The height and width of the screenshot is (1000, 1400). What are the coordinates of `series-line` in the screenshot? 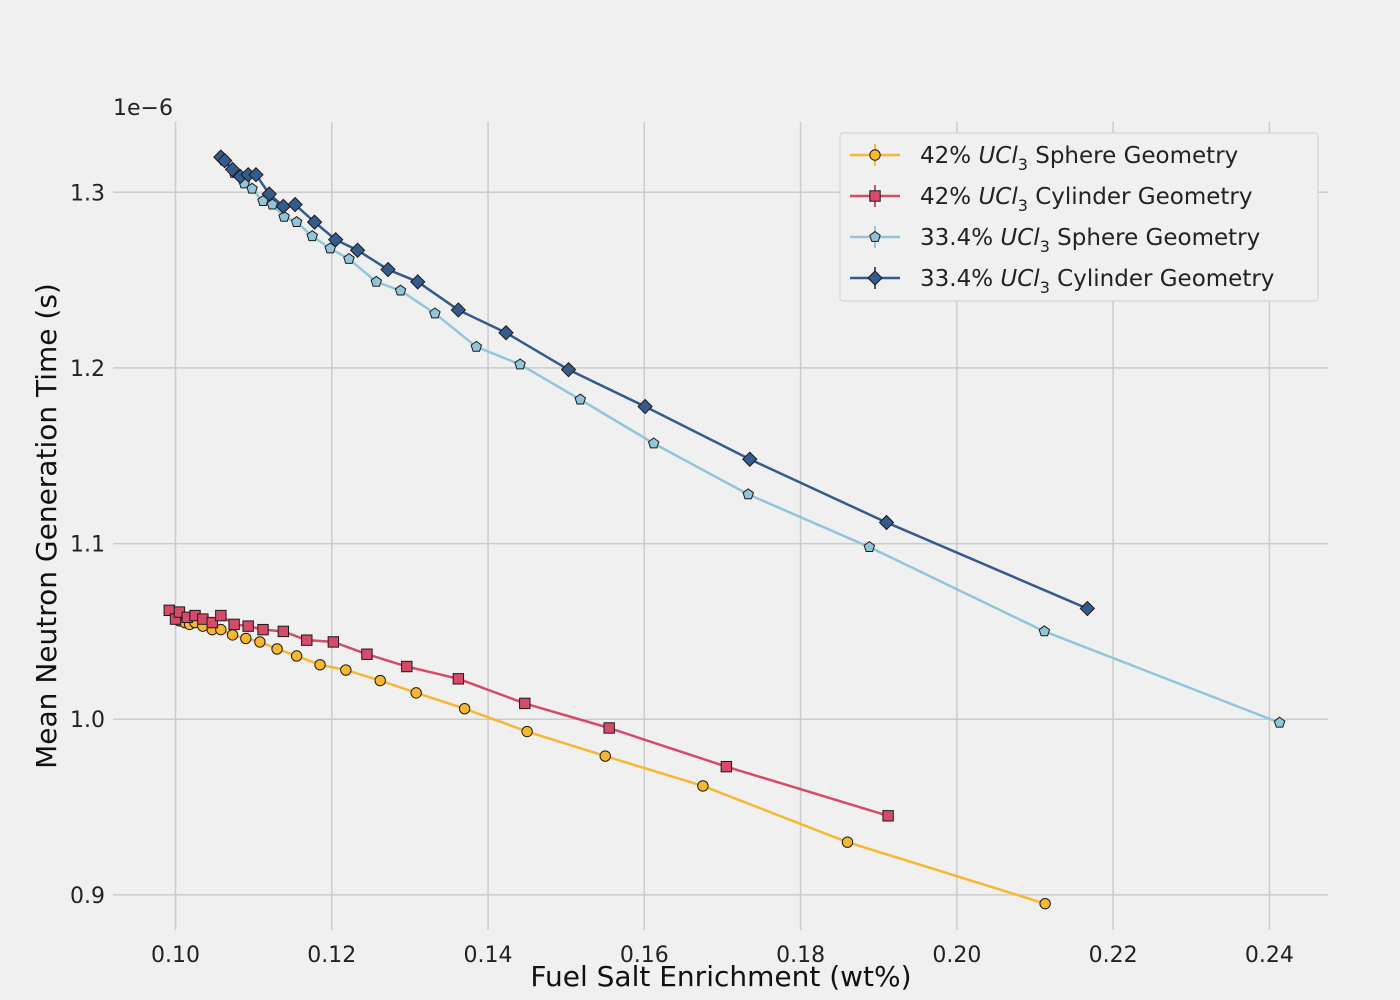 It's located at (528, 713).